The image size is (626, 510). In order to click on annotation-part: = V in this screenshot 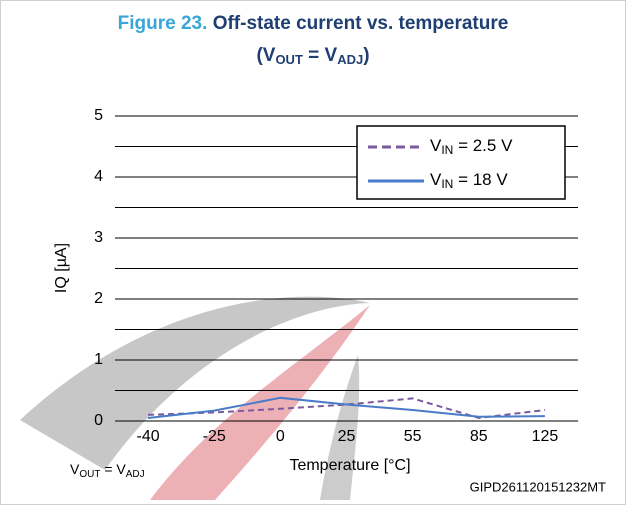, I will do `click(113, 469)`.